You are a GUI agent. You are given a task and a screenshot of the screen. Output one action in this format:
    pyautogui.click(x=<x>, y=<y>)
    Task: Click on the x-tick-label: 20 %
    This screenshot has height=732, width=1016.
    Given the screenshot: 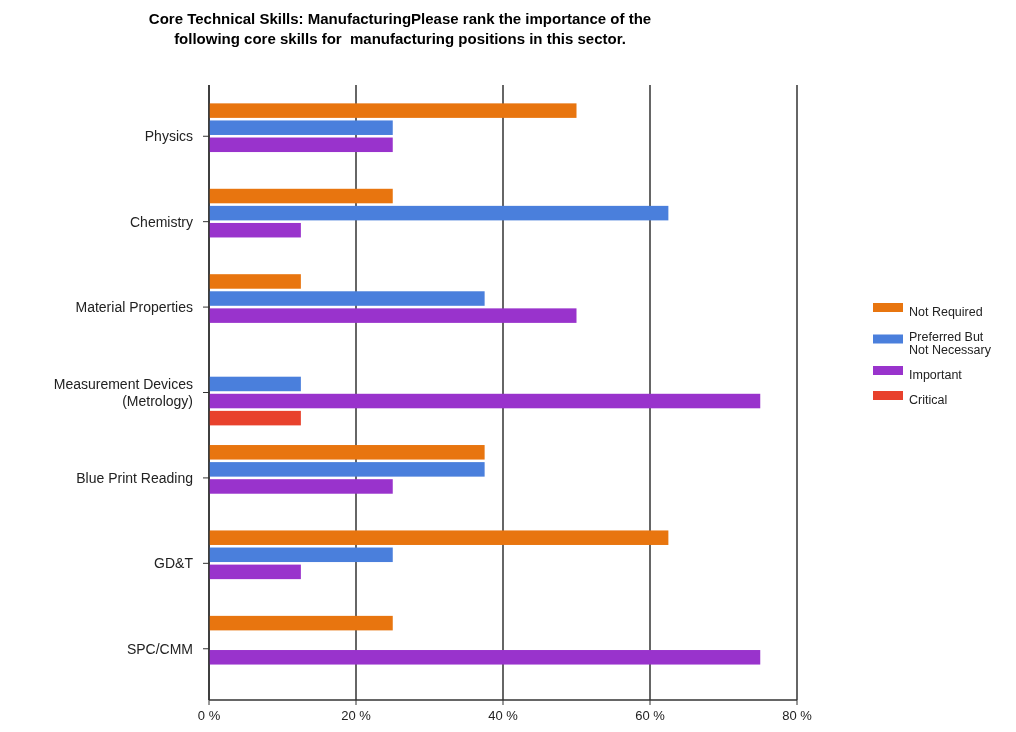 What is the action you would take?
    pyautogui.click(x=356, y=715)
    